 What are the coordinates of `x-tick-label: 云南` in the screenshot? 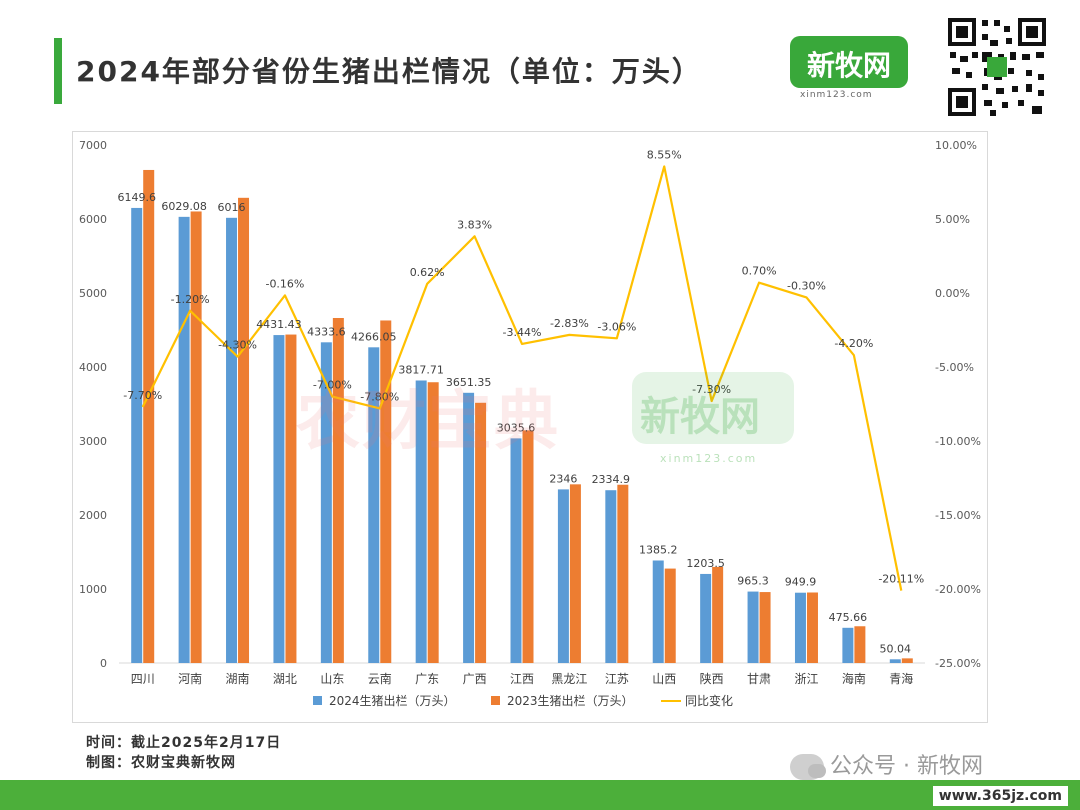 It's located at (380, 678).